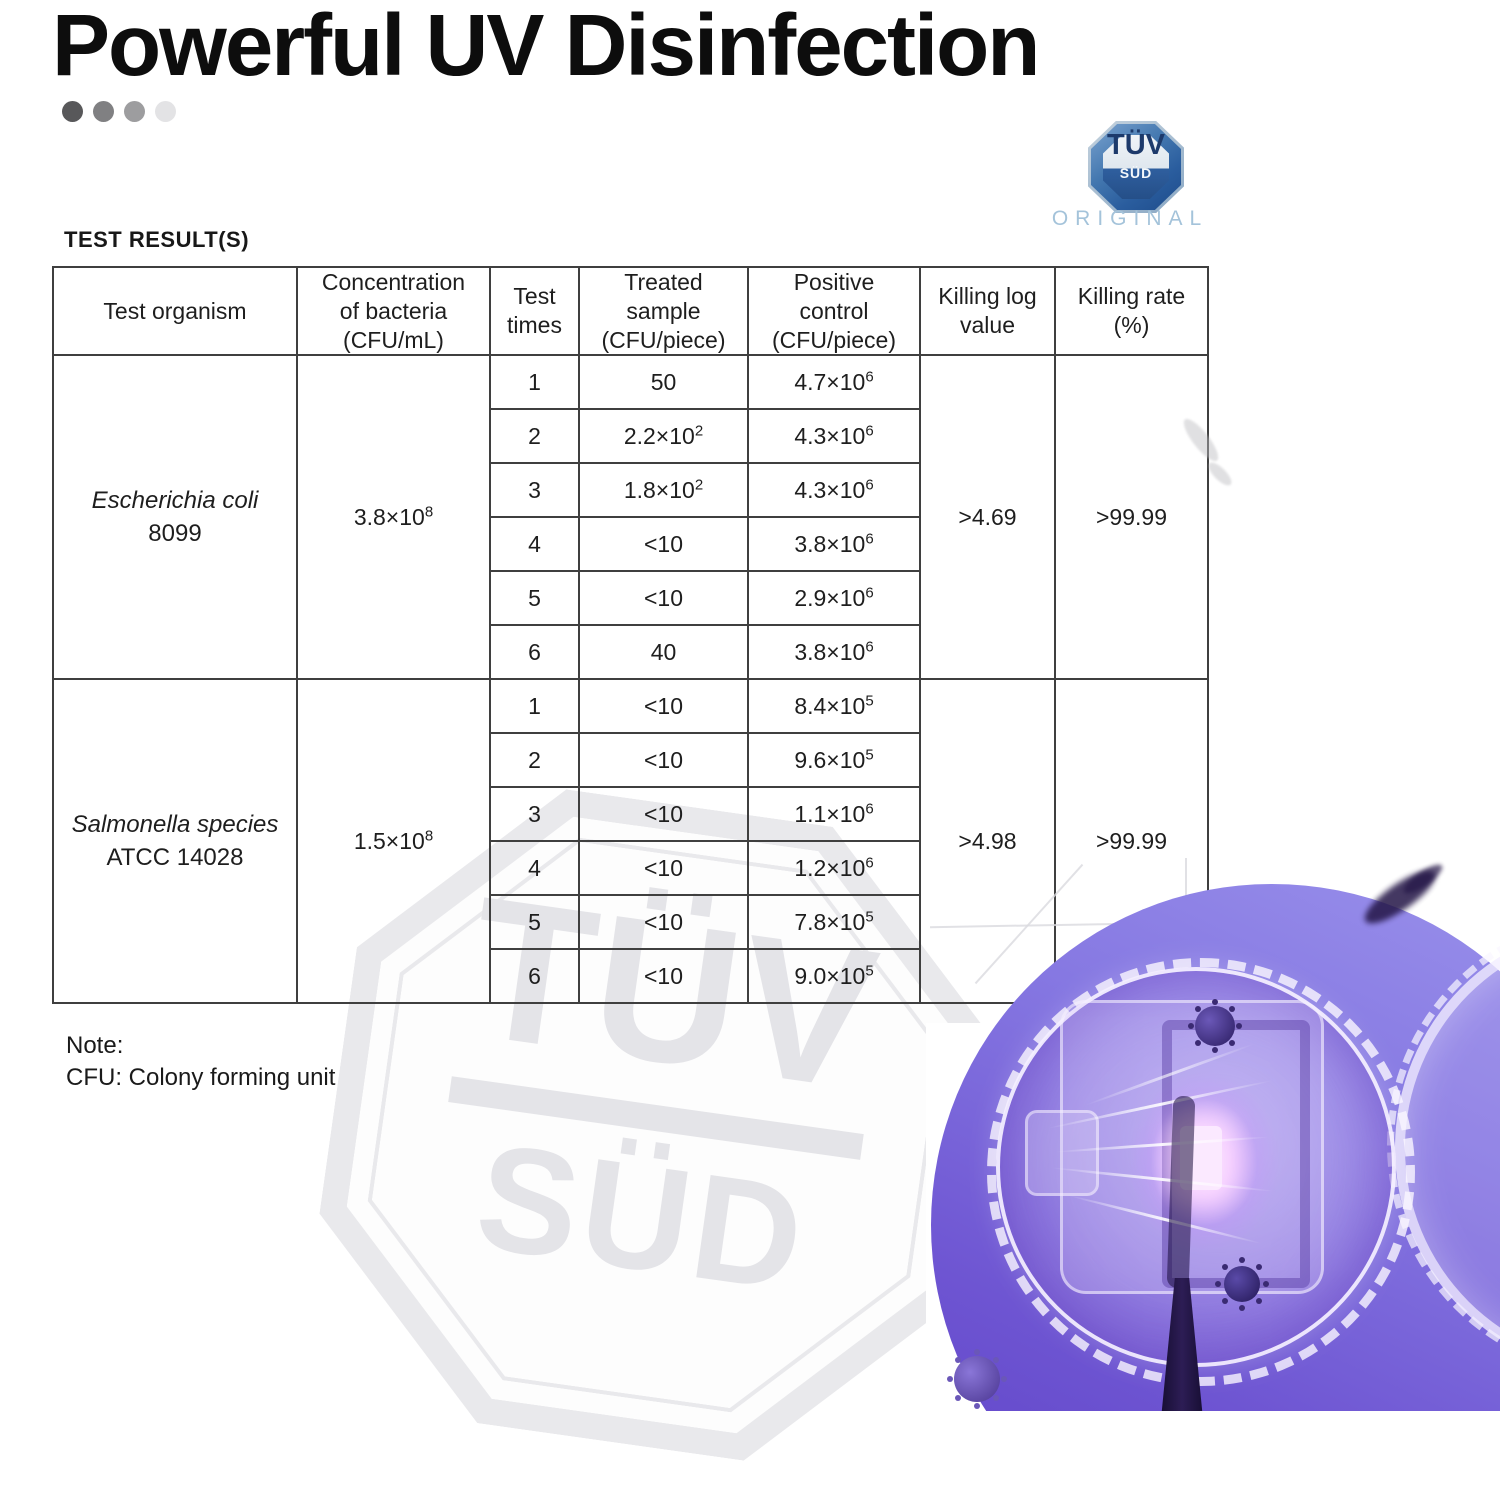 Image resolution: width=1500 pixels, height=1486 pixels. I want to click on positive-value: 2.9×10, so click(830, 597).